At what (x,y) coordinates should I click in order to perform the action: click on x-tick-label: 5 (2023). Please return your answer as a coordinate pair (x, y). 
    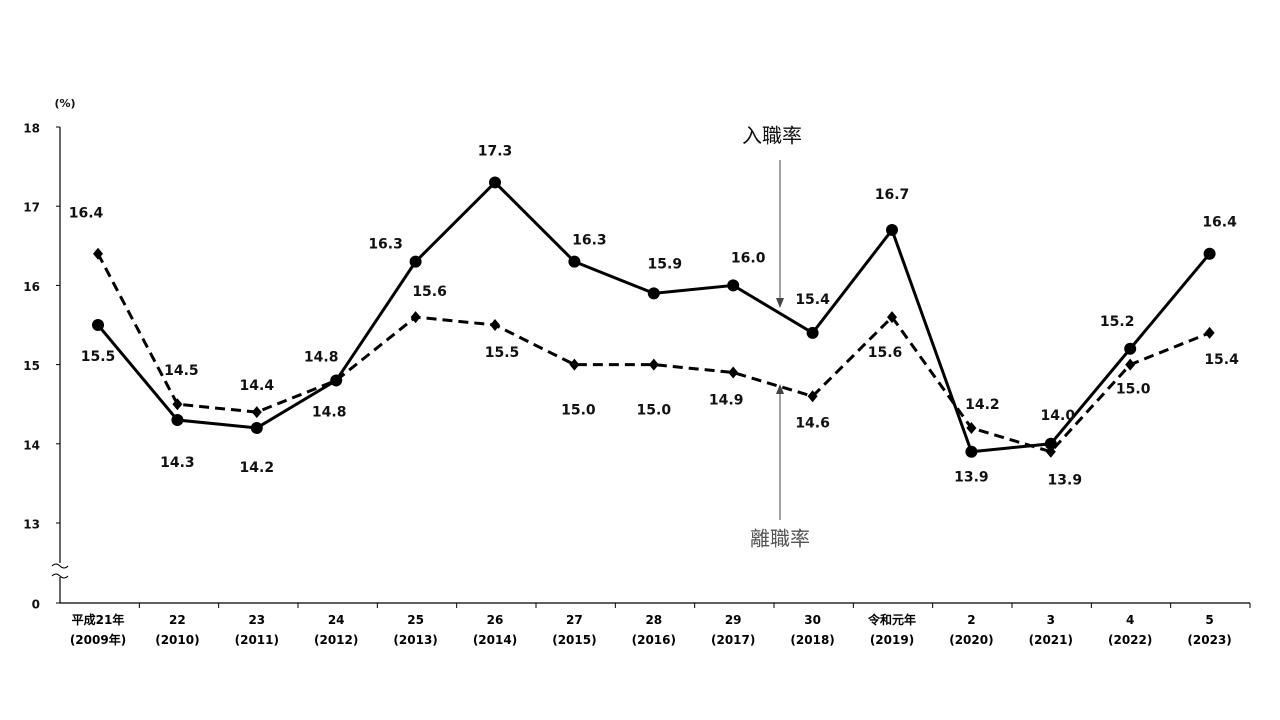
    Looking at the image, I should click on (1209, 630).